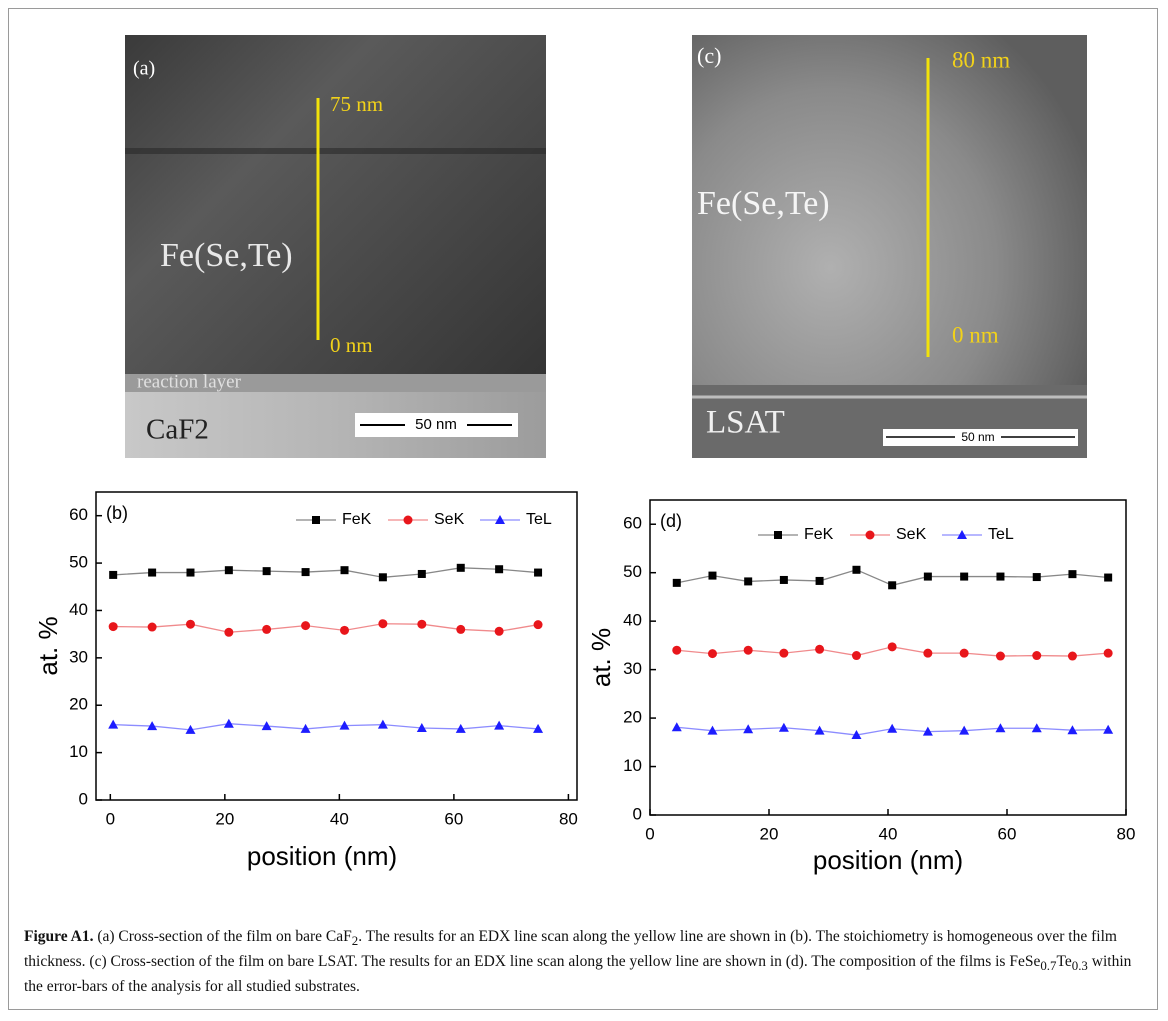 Image resolution: width=1168 pixels, height=1021 pixels. Describe the element at coordinates (1064, 962) in the screenshot. I see `caption-text: Te` at that location.